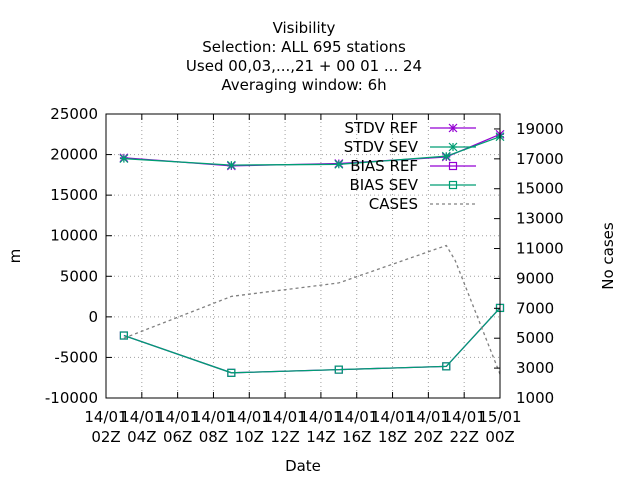 The image size is (640, 480). What do you see at coordinates (535, 308) in the screenshot?
I see `y2-tick-label: 7000` at bounding box center [535, 308].